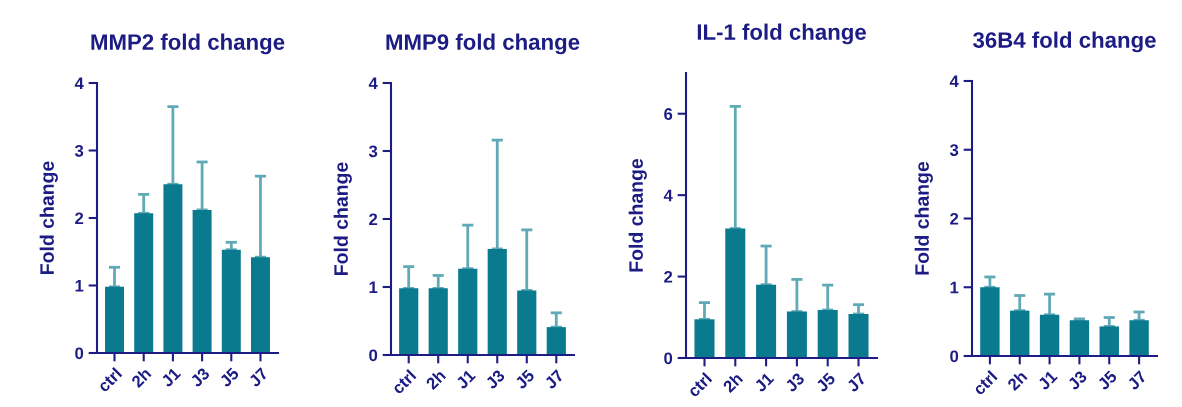  What do you see at coordinates (1064, 42) in the screenshot?
I see `chart-title: 36B4 fold change` at bounding box center [1064, 42].